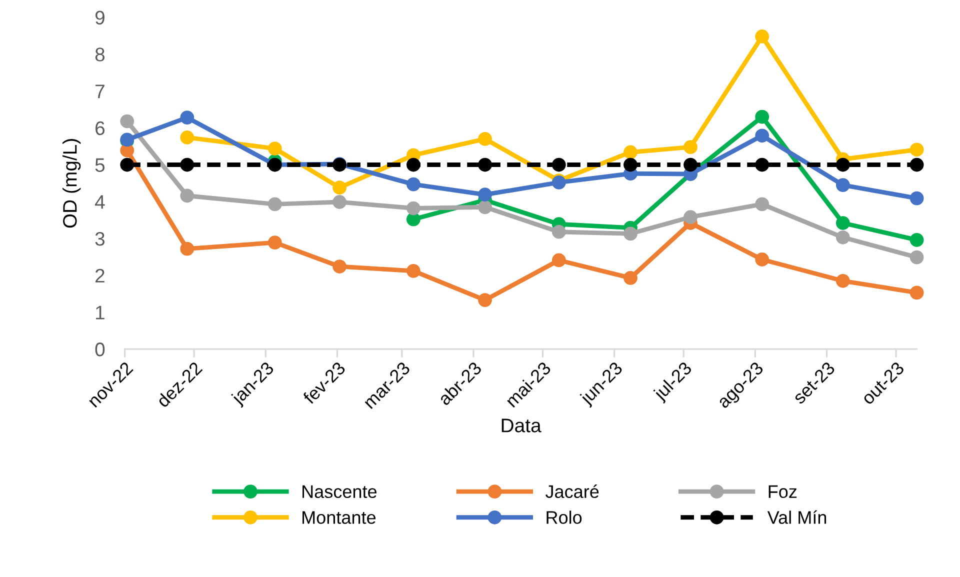 The height and width of the screenshot is (577, 960). I want to click on legend-label: Foz, so click(782, 491).